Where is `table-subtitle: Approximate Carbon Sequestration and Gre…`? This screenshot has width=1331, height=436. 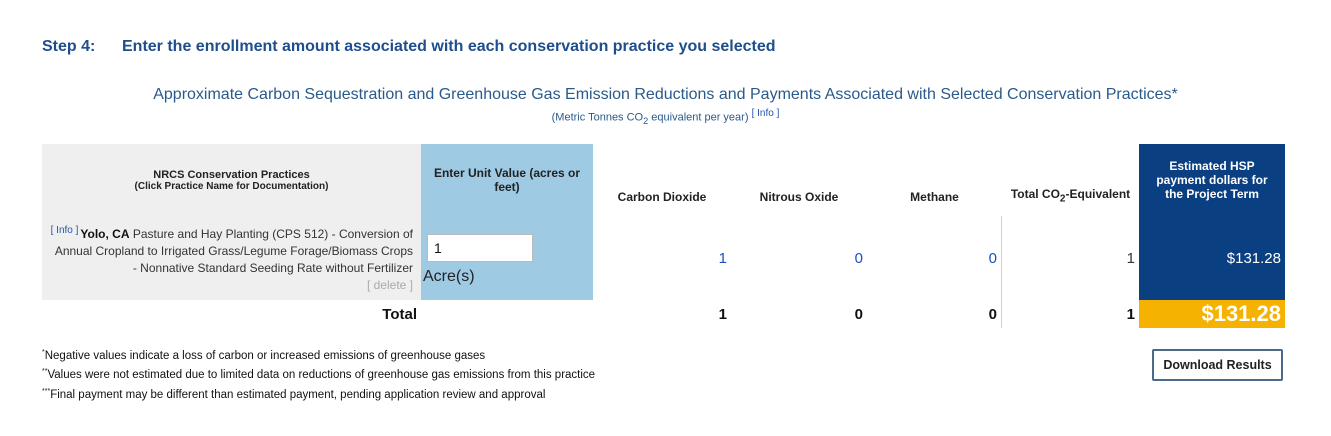
table-subtitle: Approximate Carbon Sequestration and Gre… is located at coordinates (665, 94).